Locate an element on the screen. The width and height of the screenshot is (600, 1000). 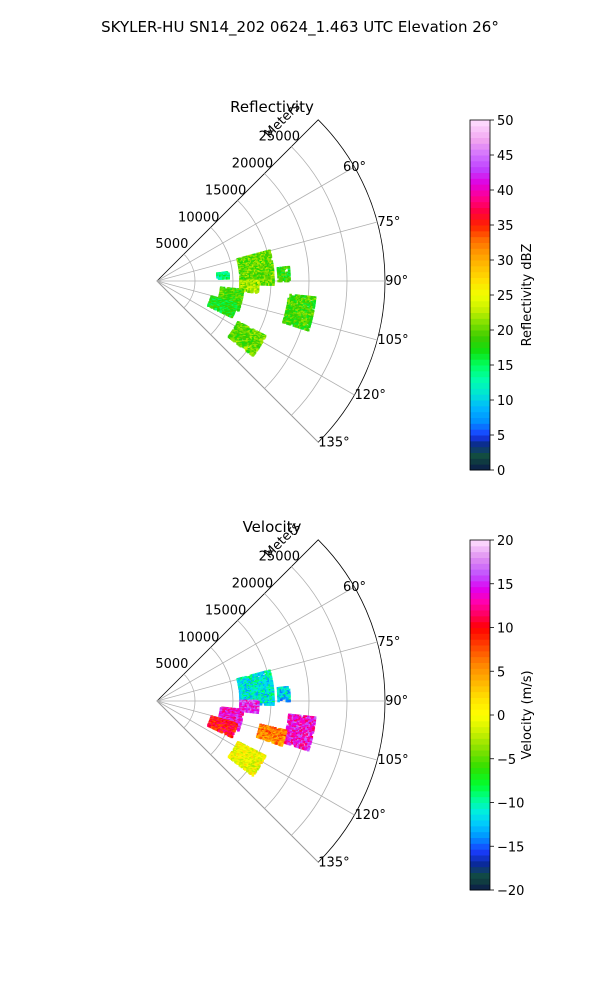
colorbar-tick-label: 20 is located at coordinates (505, 331).